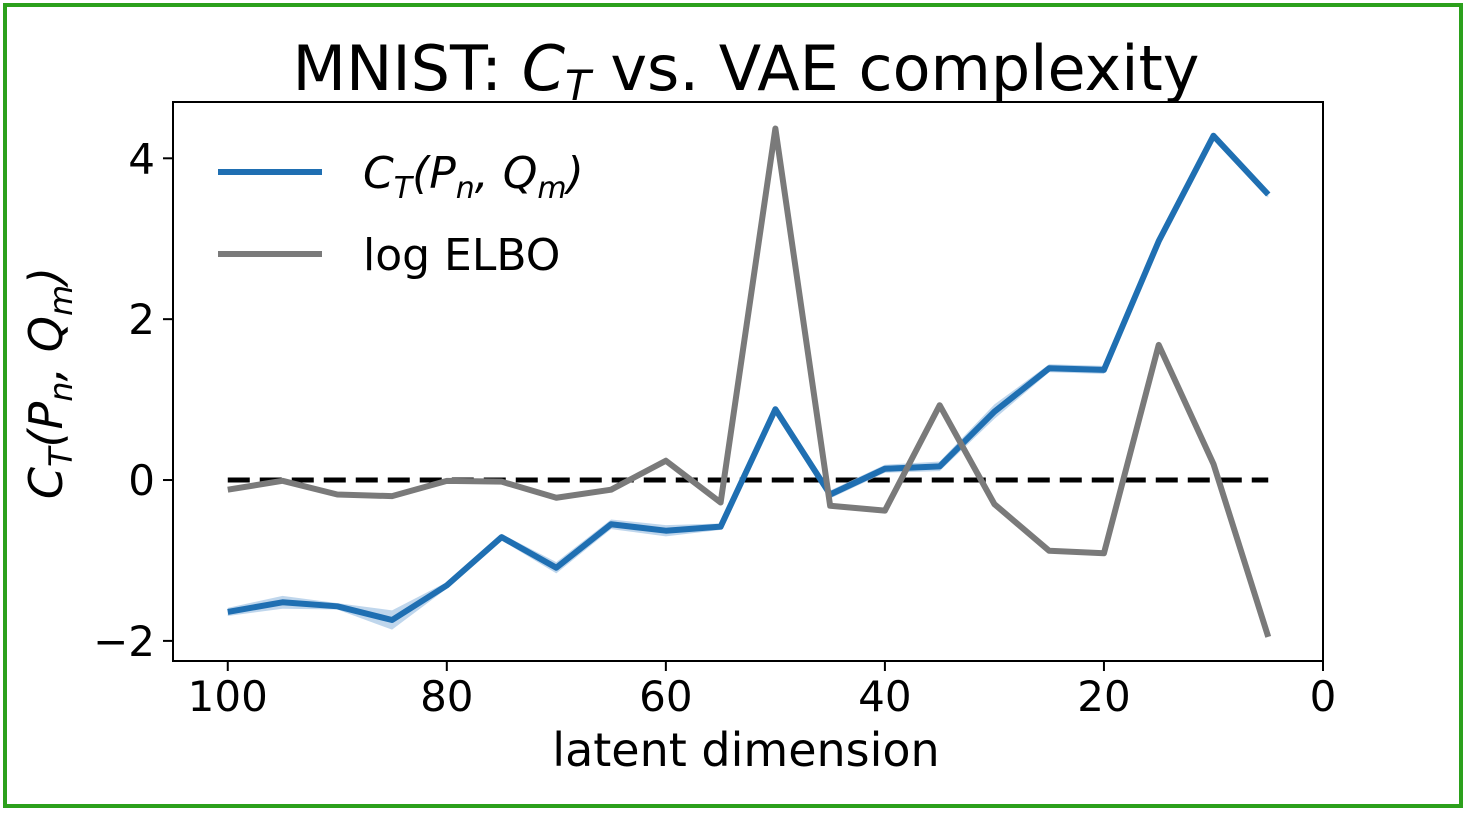 Image resolution: width=1472 pixels, height=817 pixels. Describe the element at coordinates (141, 158) in the screenshot. I see `y-tick-label: 4` at that location.